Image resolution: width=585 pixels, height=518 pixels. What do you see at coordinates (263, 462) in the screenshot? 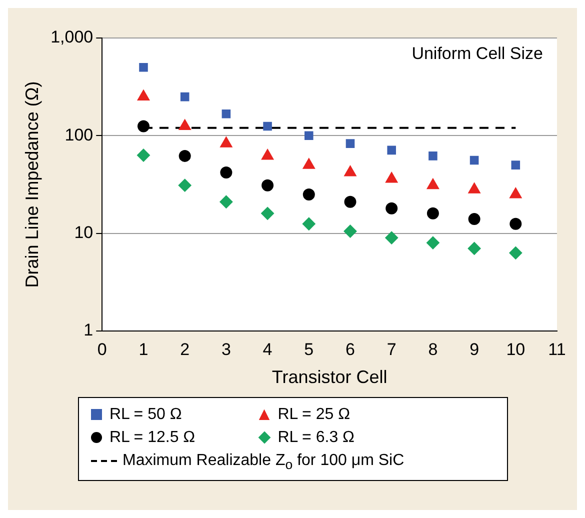
I see `legend-label: Maximum Realizable Z$_{o}$ for 100 μm SiC` at bounding box center [263, 462].